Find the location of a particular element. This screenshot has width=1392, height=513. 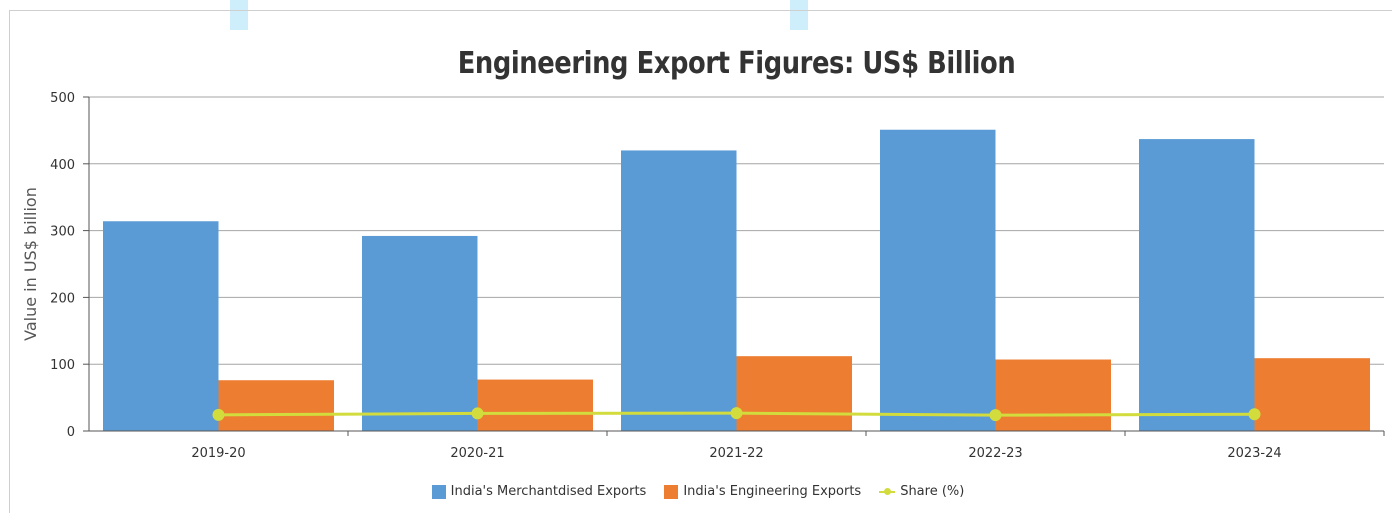

legend-item-share: Share (%) is located at coordinates (919, 491).